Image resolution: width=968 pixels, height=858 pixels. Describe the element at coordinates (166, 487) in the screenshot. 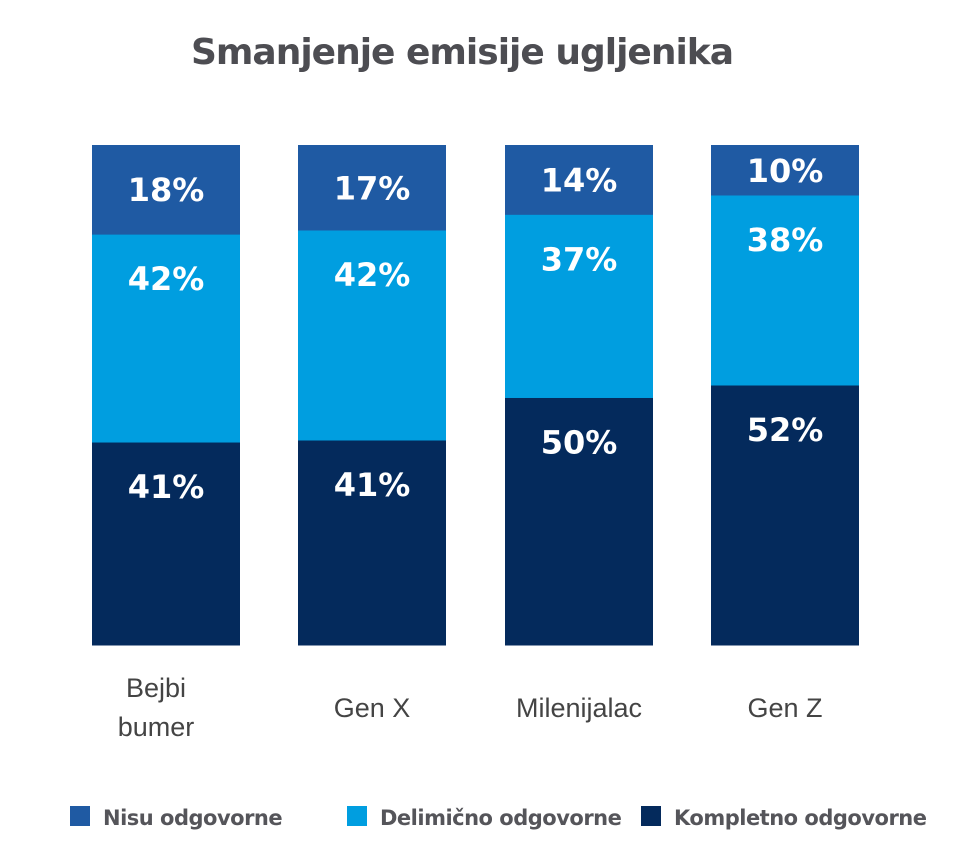

I see `data-label-bejbi-bumer-kompletno-odgovorne: 41%` at that location.